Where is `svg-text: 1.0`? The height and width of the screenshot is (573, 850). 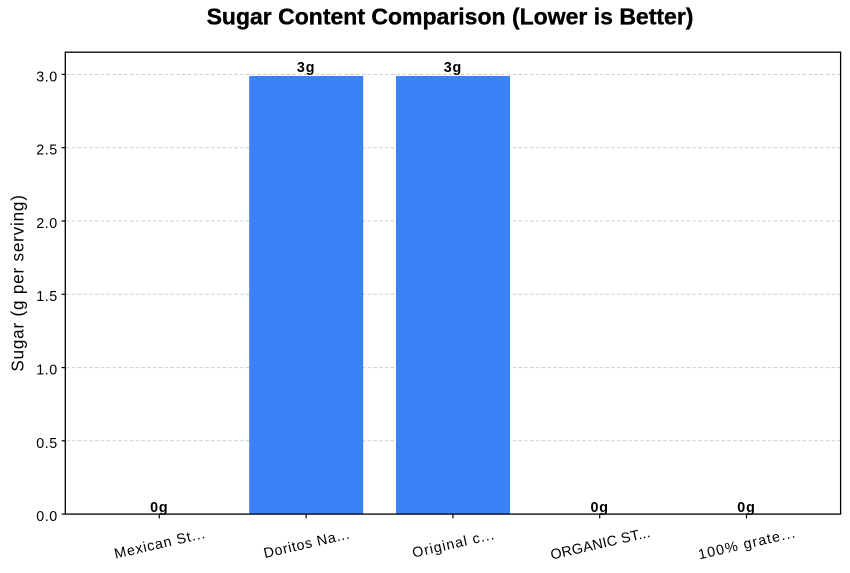 svg-text: 1.0 is located at coordinates (47, 371).